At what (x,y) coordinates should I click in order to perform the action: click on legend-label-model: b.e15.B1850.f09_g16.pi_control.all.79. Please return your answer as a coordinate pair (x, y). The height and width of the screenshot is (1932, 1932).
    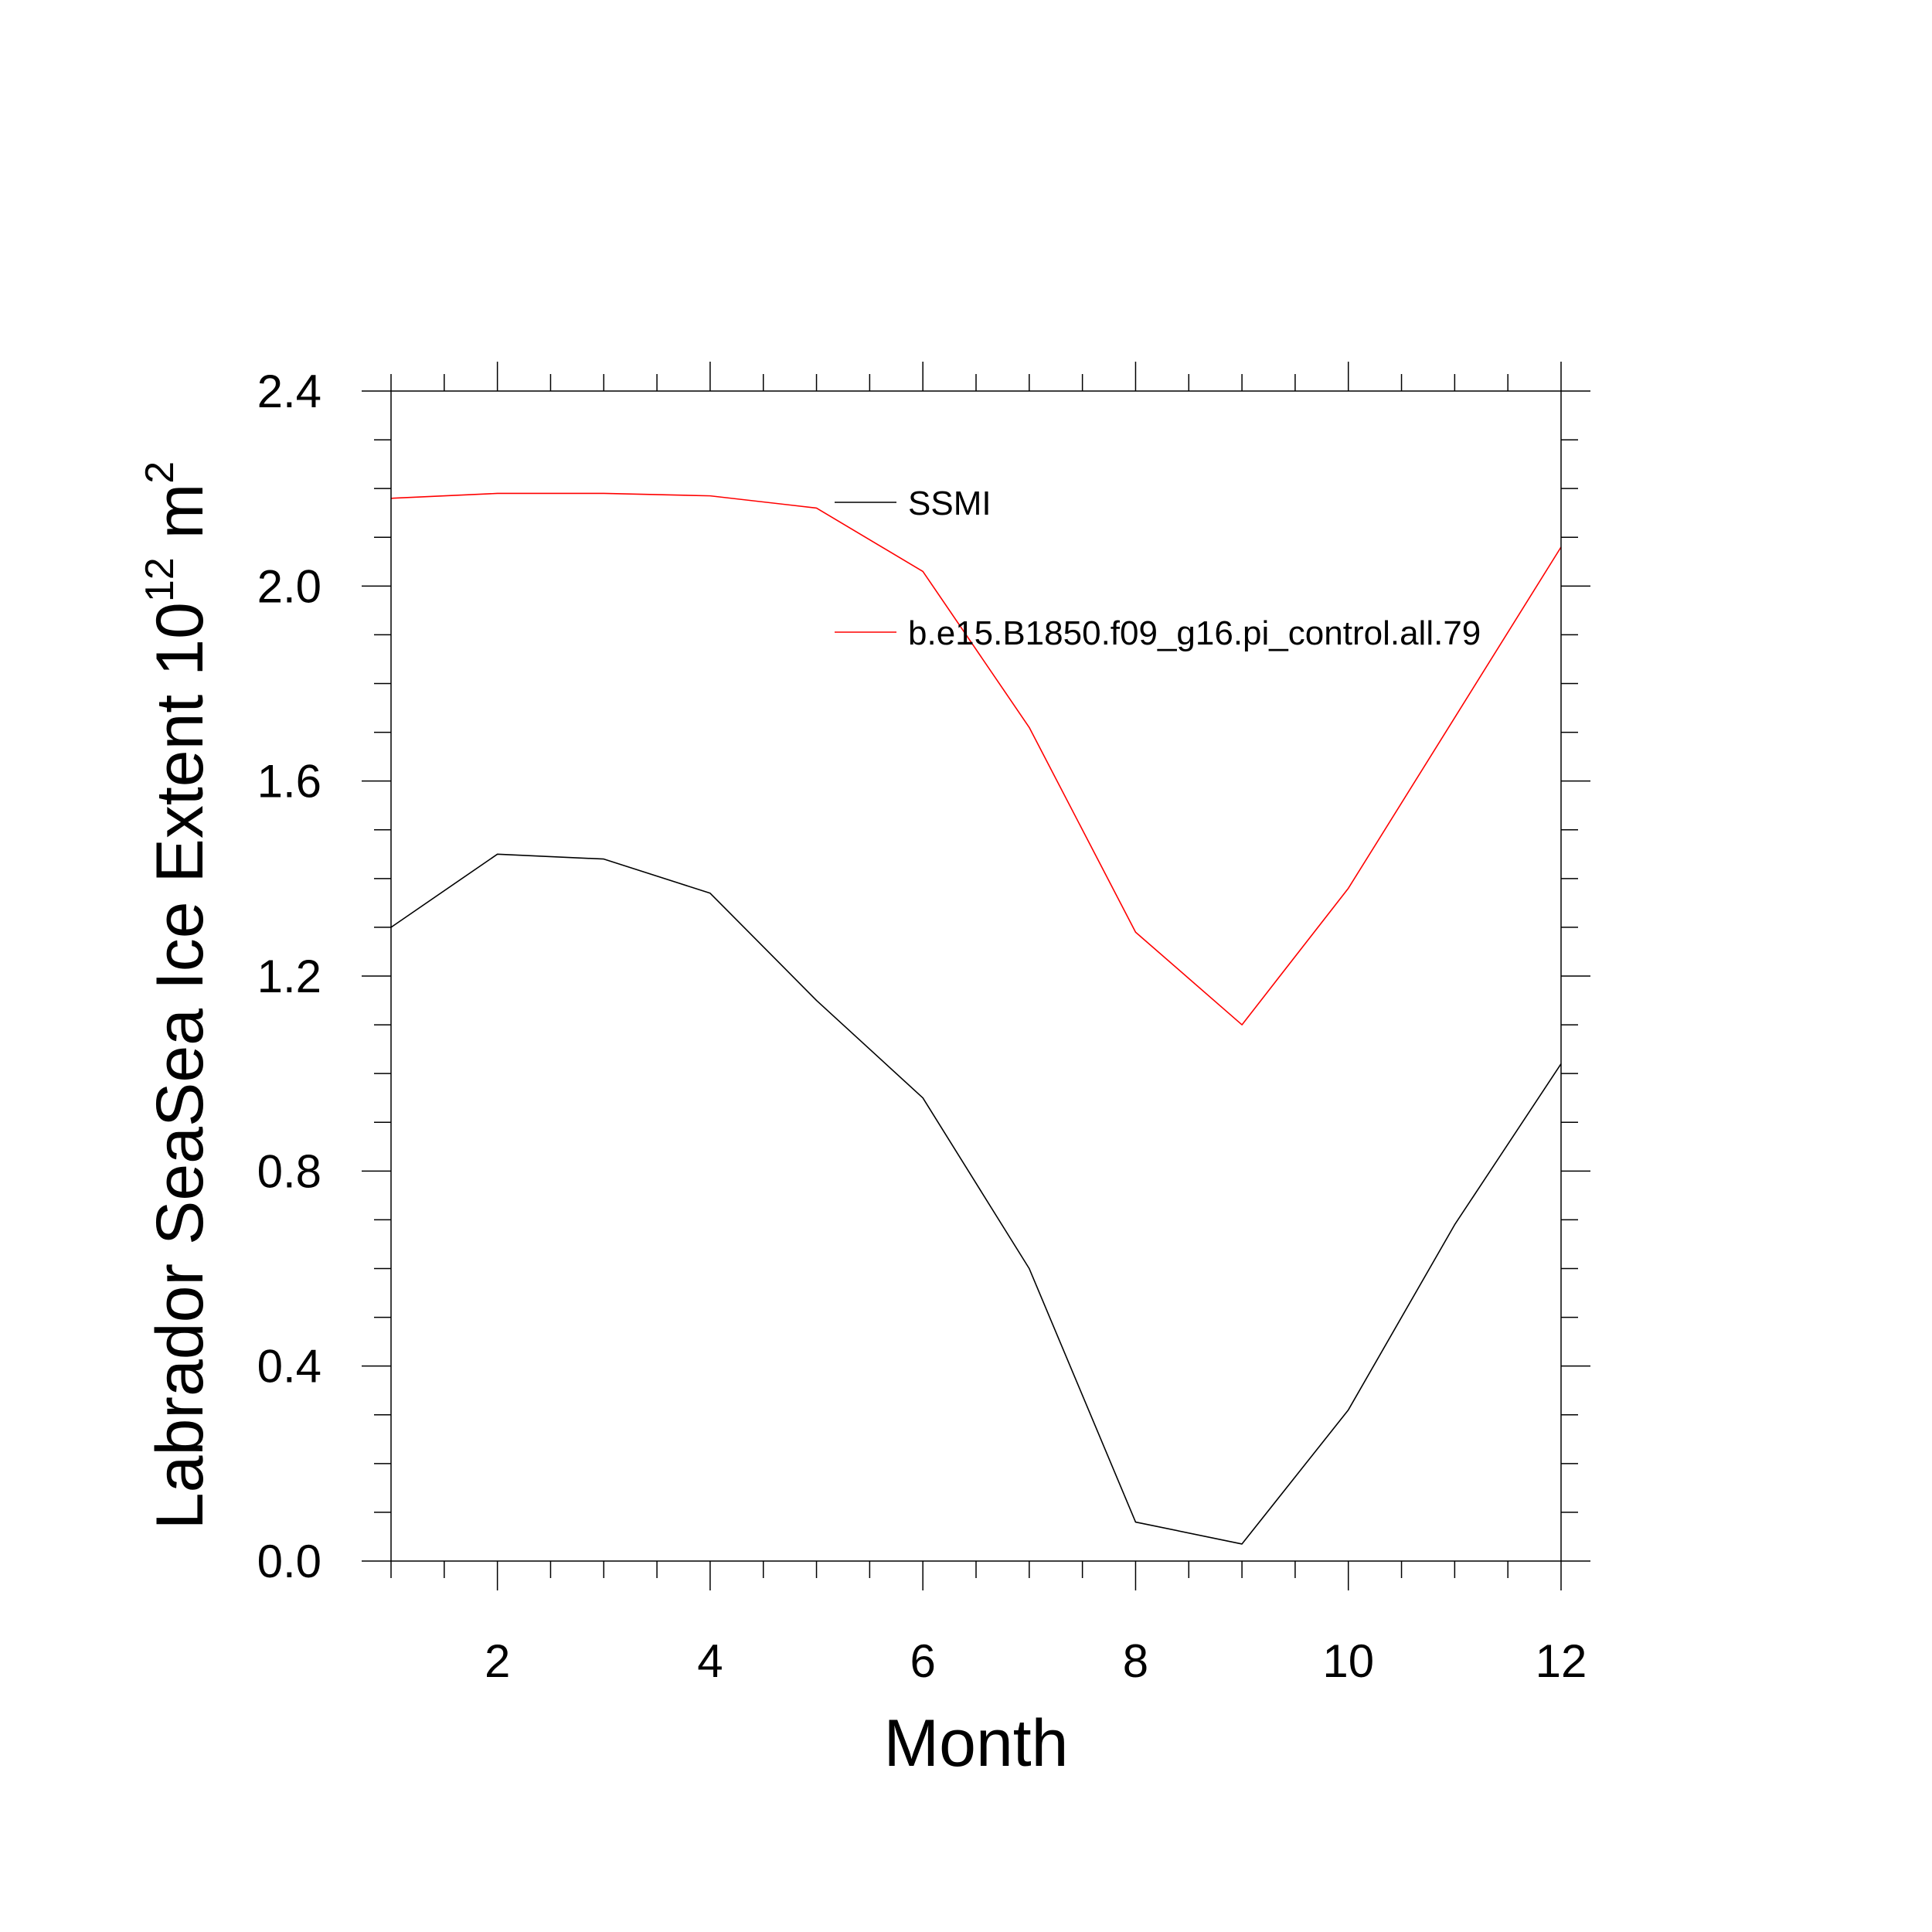
    Looking at the image, I should click on (1194, 633).